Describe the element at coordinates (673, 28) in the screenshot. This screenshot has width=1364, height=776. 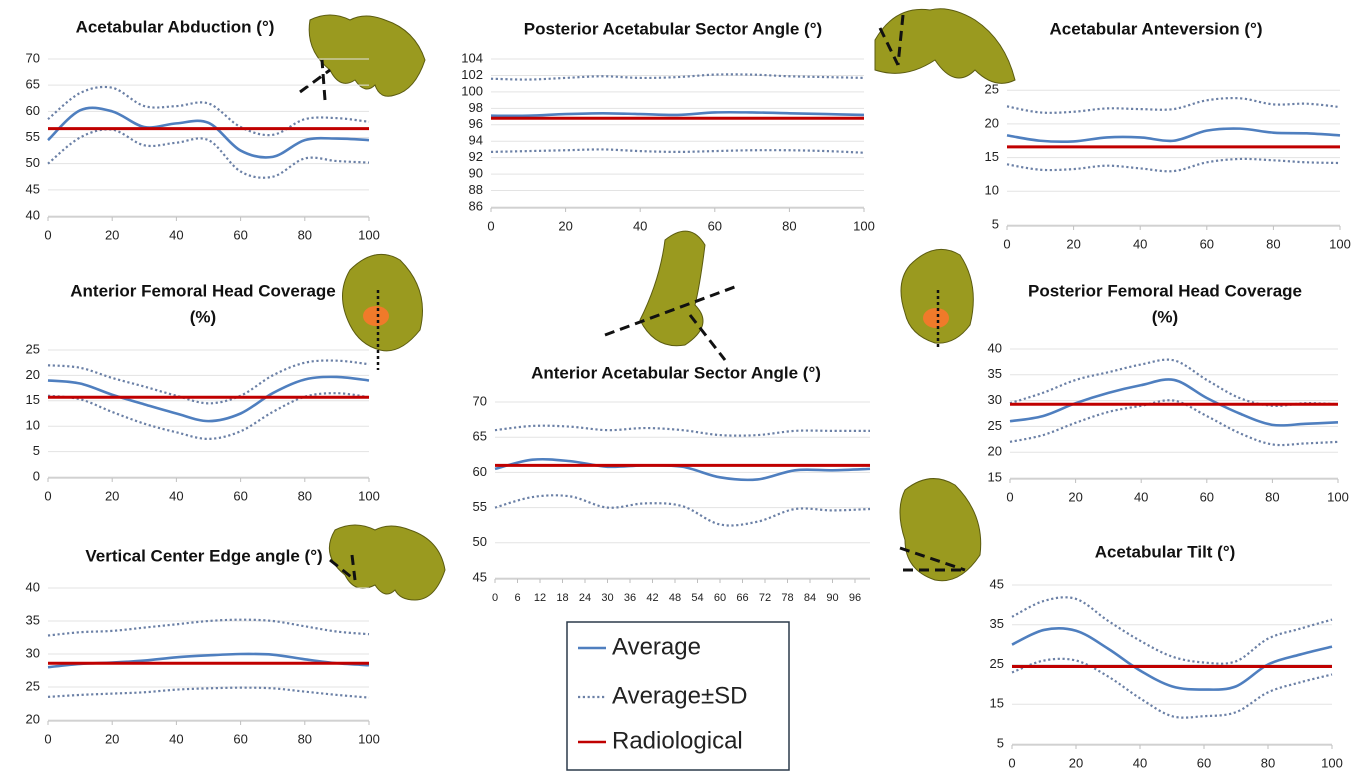
I see `chart-title: Posterior Acetabular Sector Angle (°)` at that location.